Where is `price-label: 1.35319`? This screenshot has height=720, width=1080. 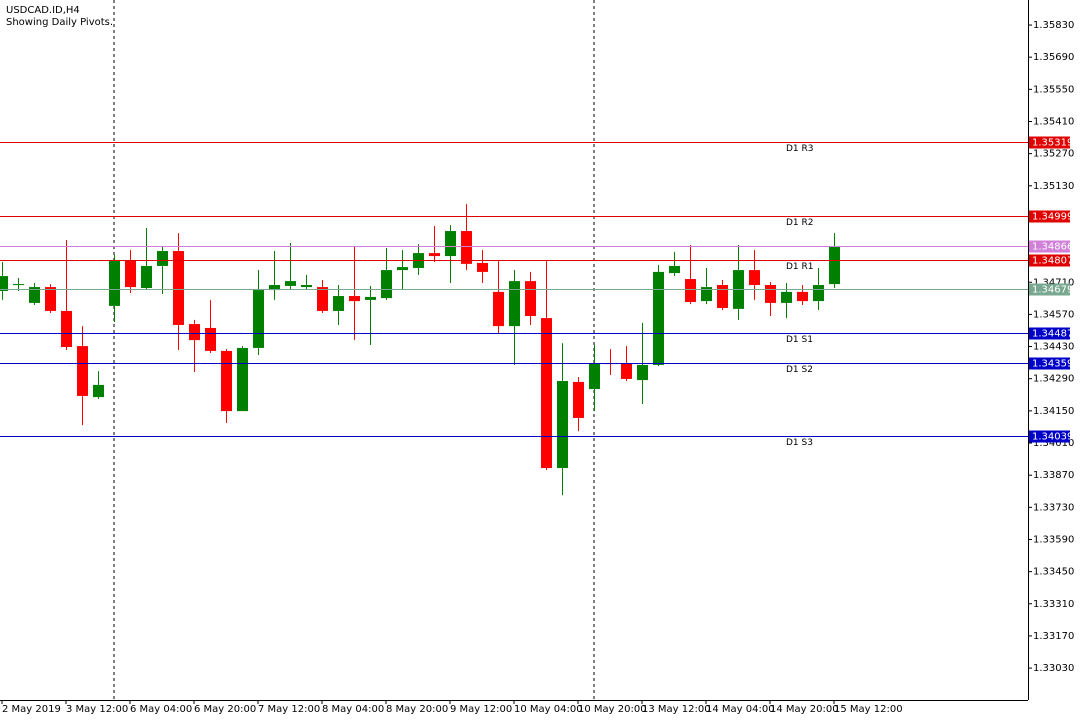 price-label: 1.35319 is located at coordinates (1052, 143).